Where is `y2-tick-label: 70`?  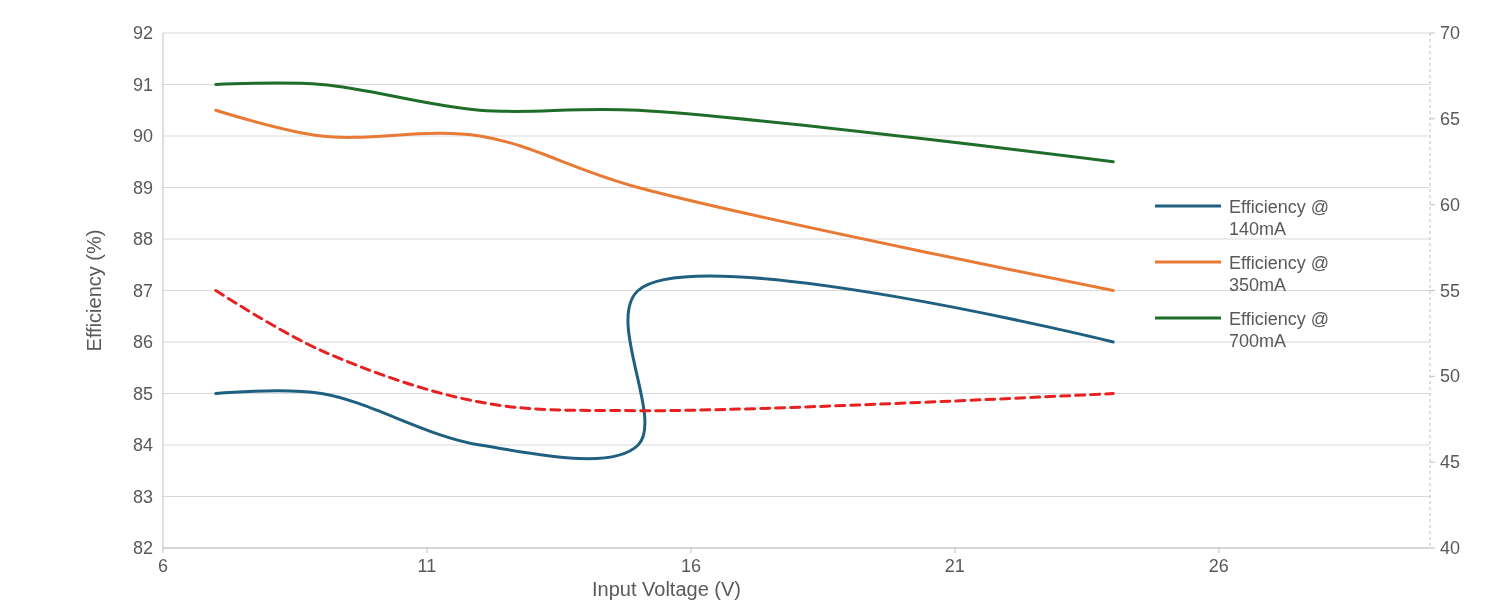
y2-tick-label: 70 is located at coordinates (1450, 33).